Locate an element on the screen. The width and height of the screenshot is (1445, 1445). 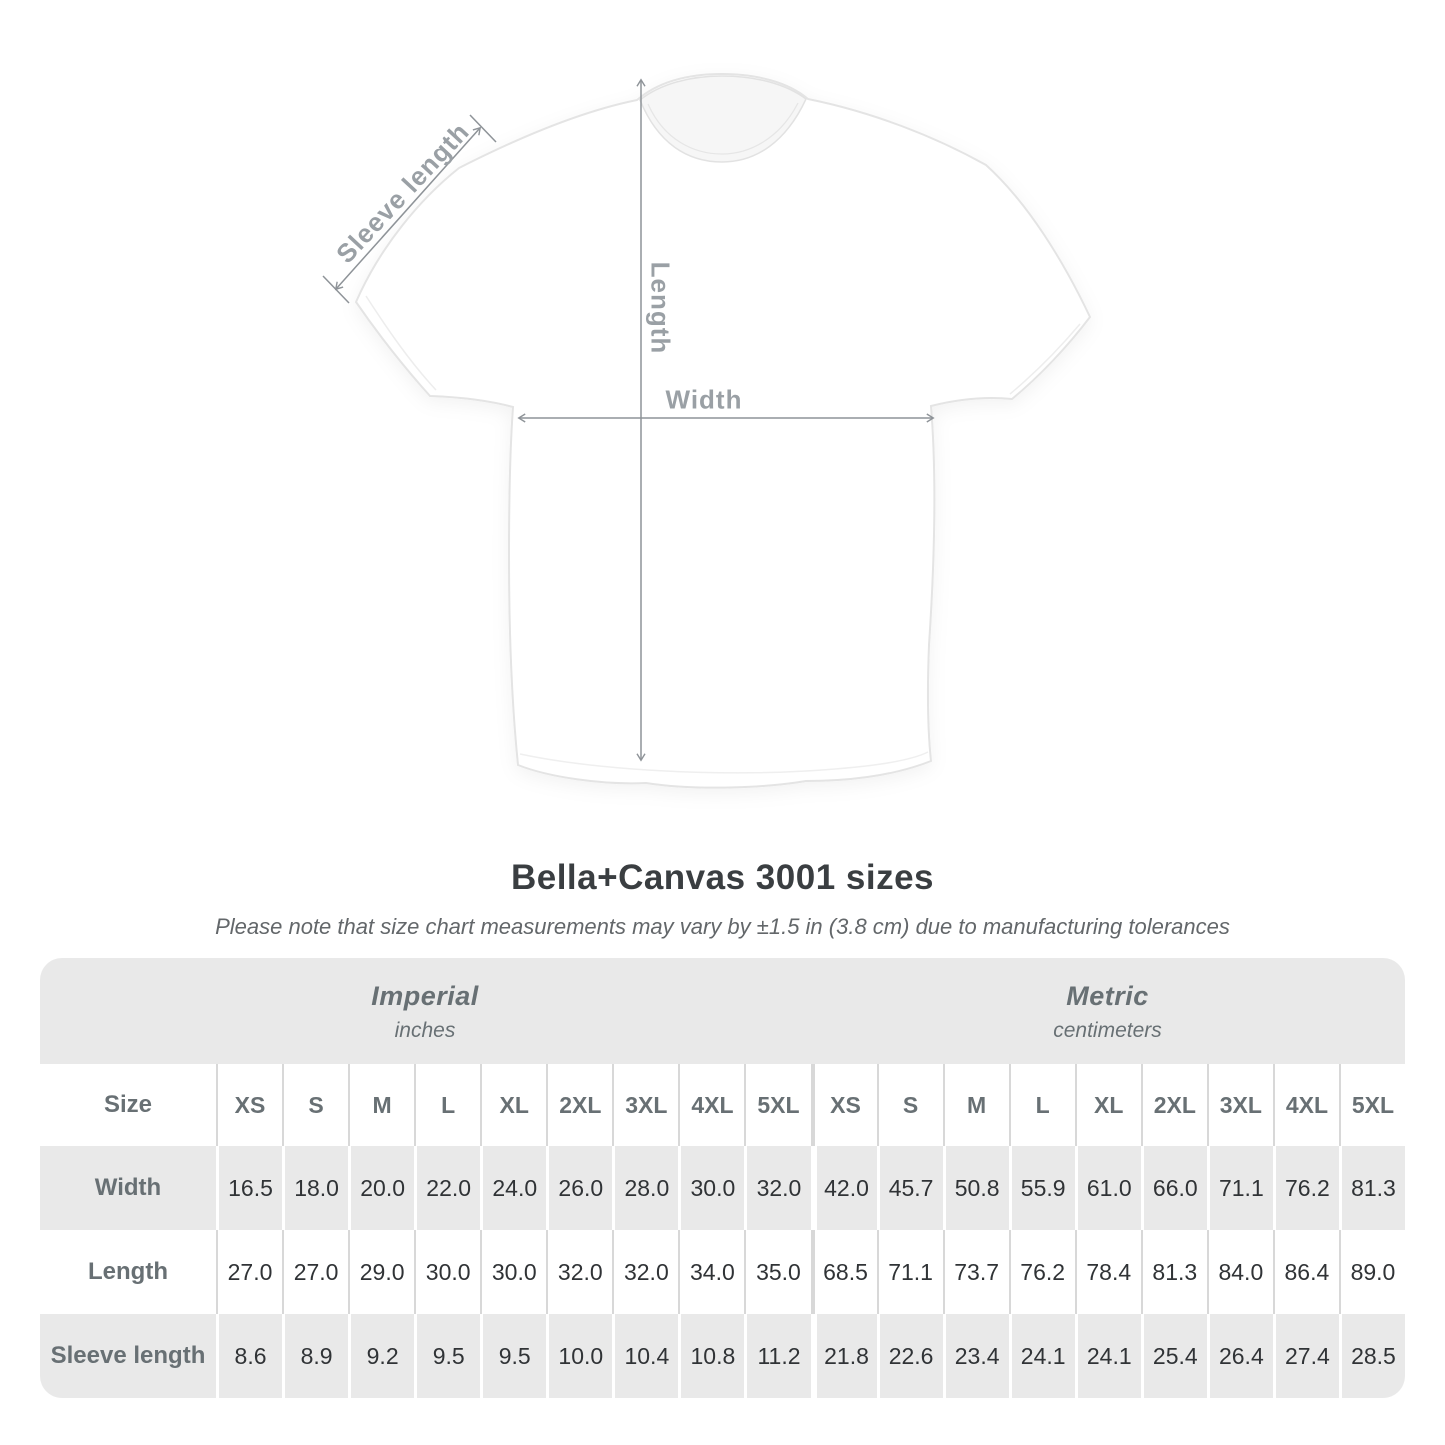
length-row-label: Length is located at coordinates (128, 1271).